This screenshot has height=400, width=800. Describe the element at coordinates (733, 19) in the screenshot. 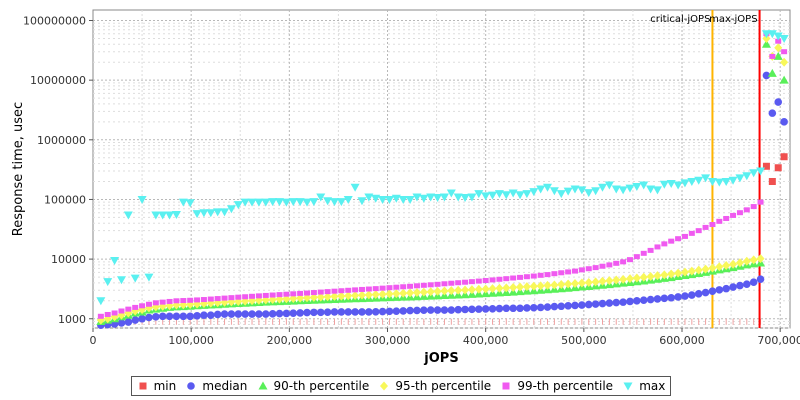

I see `max-jops-label: max-jOPS` at that location.